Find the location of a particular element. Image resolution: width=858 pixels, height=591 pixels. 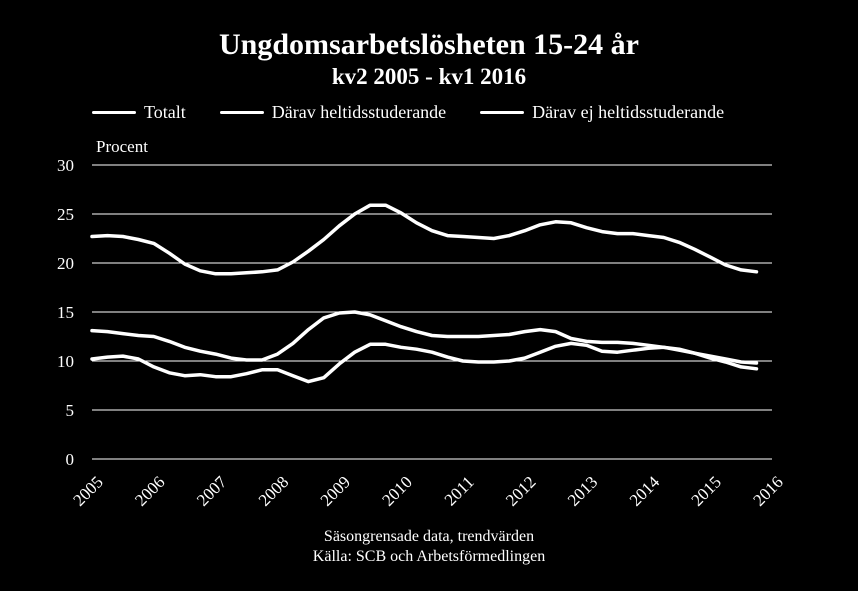

legend-label: Därav heltidsstuderande is located at coordinates (359, 112).